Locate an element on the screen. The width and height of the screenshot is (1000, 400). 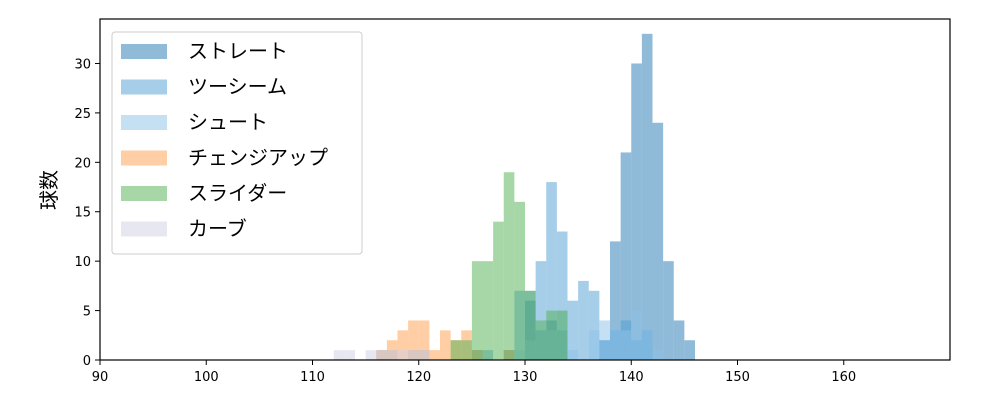
y-tick-label: 10 is located at coordinates (82, 262).